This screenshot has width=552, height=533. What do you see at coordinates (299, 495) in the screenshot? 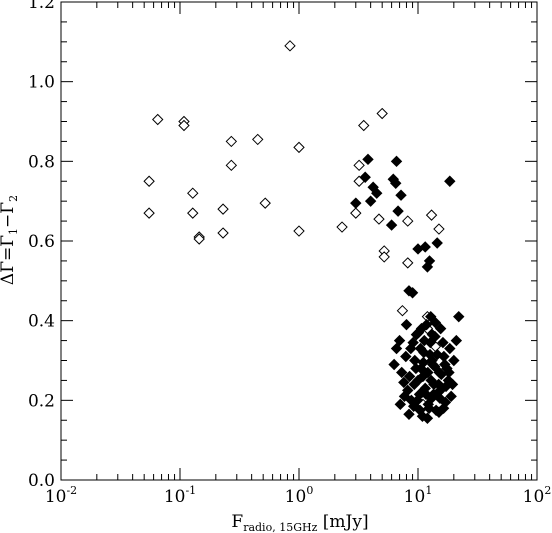
I see `x-tick-label: 10⁰` at bounding box center [299, 495].